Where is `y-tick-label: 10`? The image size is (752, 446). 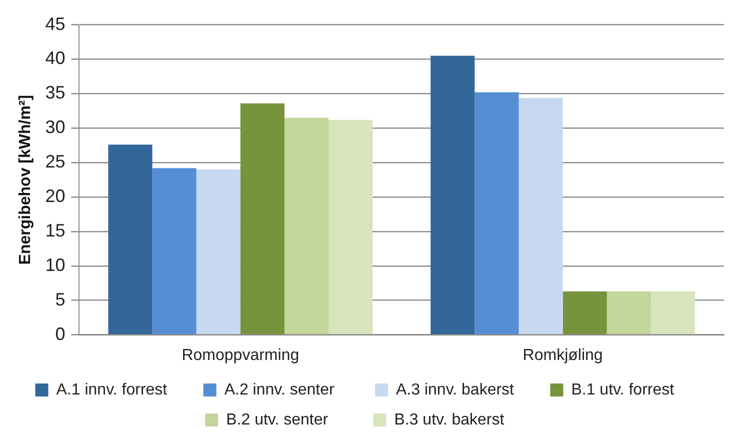 y-tick-label: 10 is located at coordinates (55, 264).